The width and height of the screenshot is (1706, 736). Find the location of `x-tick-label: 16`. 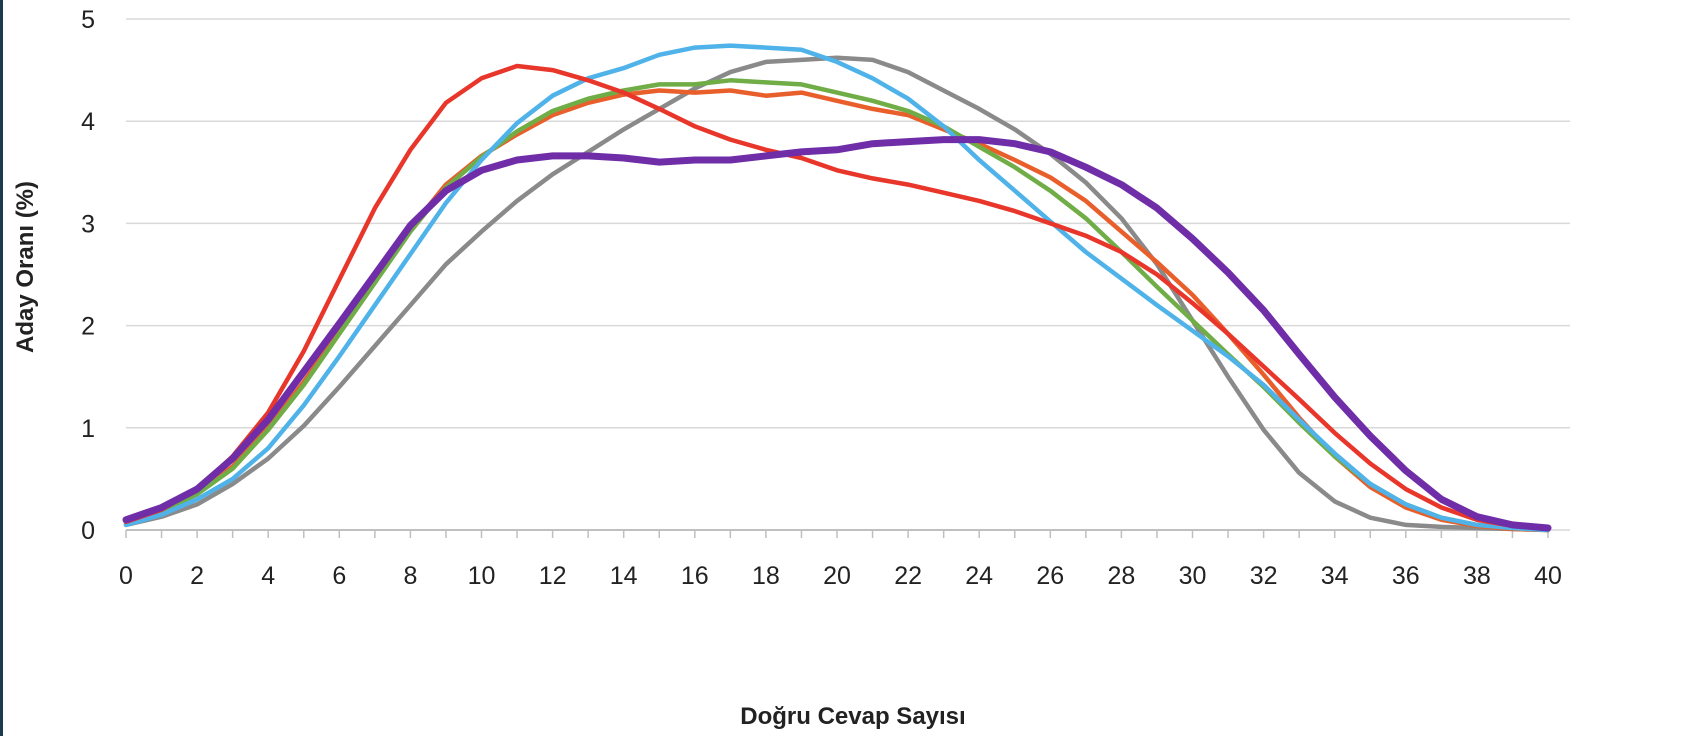

x-tick-label: 16 is located at coordinates (695, 576).